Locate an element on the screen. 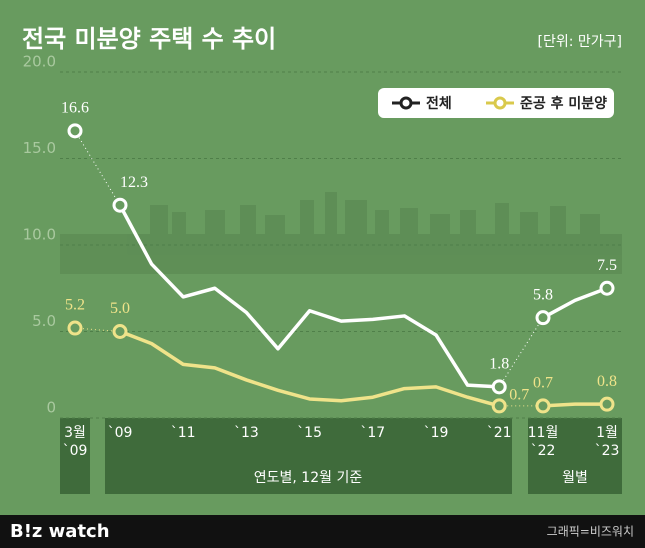  footer-bar is located at coordinates (322, 531).